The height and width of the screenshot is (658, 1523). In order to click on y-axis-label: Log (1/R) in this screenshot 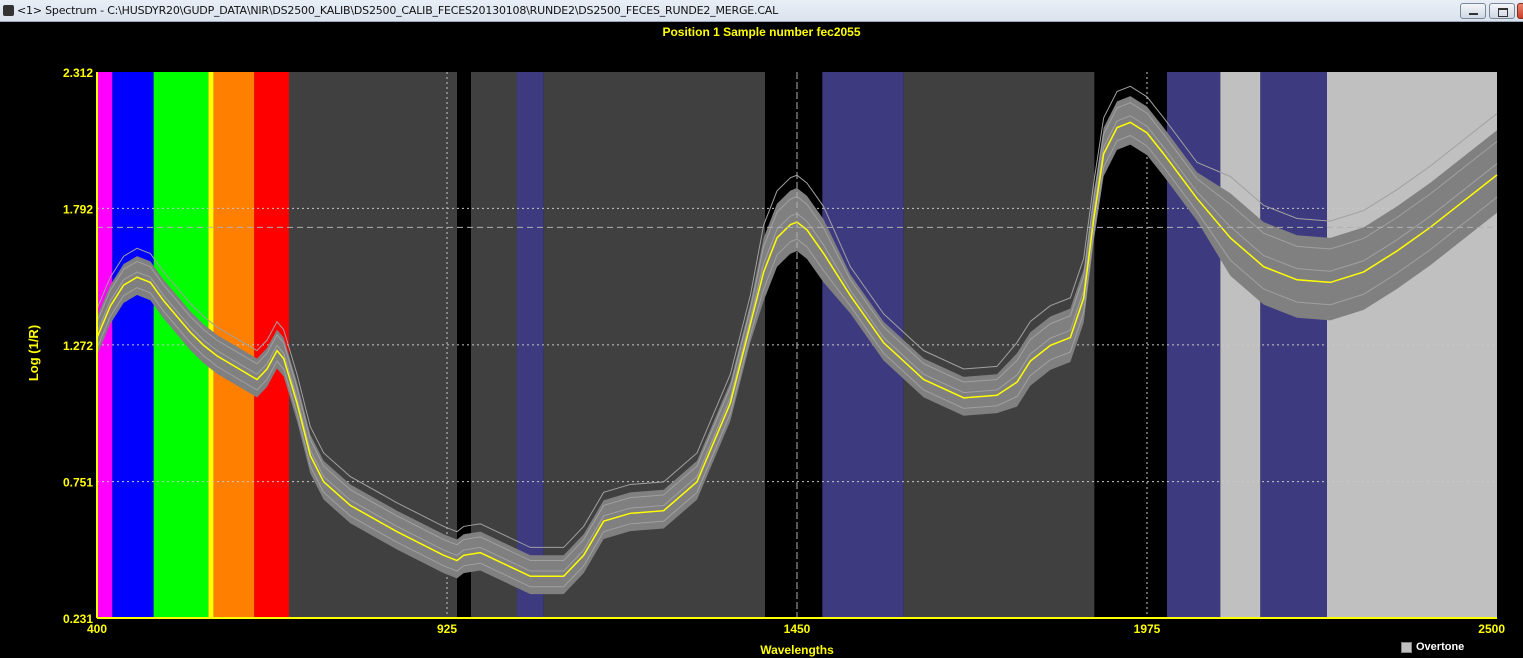, I will do `click(33, 353)`.